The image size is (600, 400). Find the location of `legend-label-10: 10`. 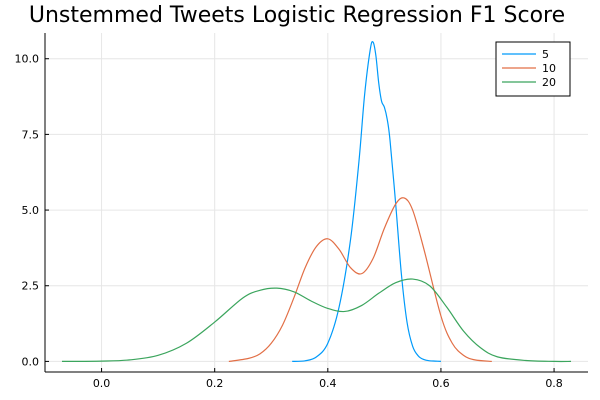

legend-label-10: 10 is located at coordinates (549, 68).